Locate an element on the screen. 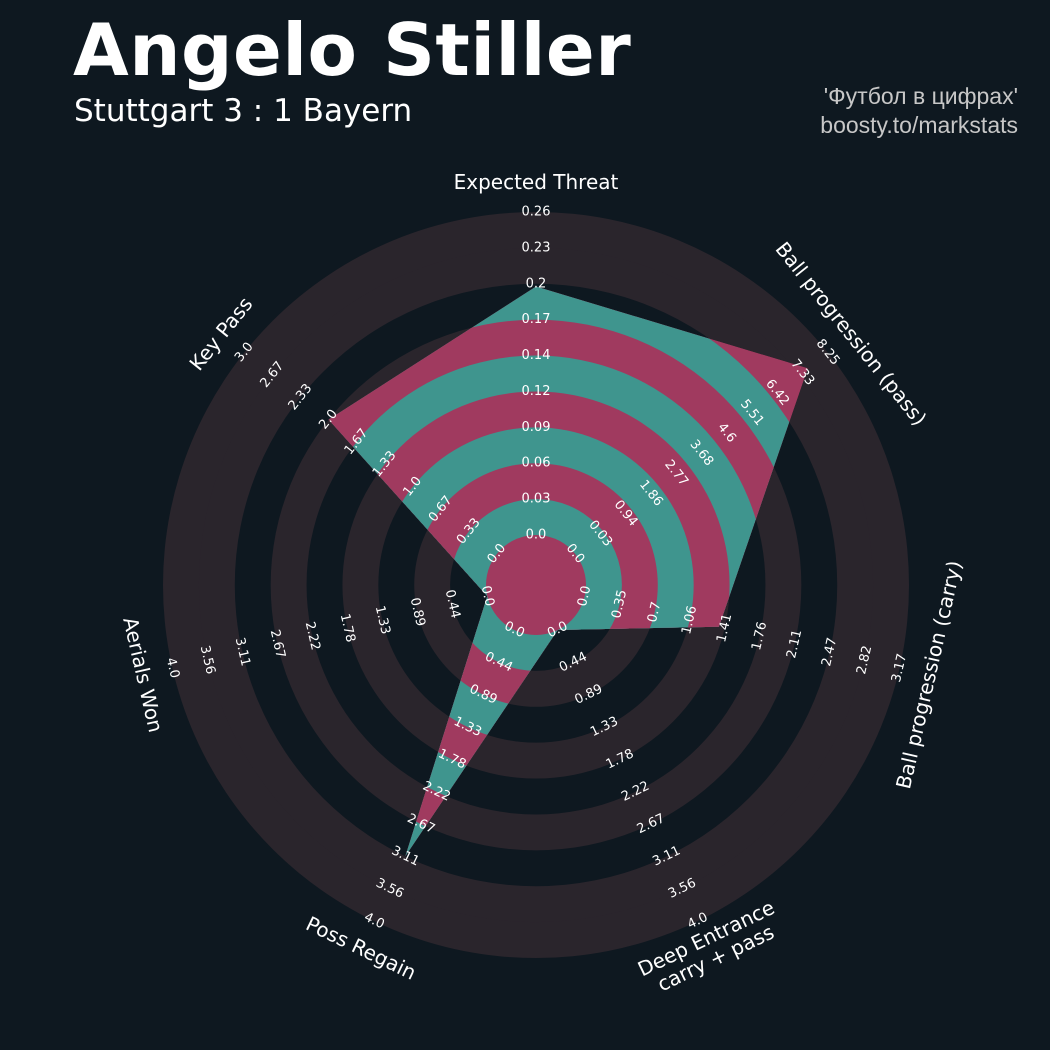 This screenshot has width=1050, height=1050. tick-label-expected-threat: 0.2 is located at coordinates (536, 283).